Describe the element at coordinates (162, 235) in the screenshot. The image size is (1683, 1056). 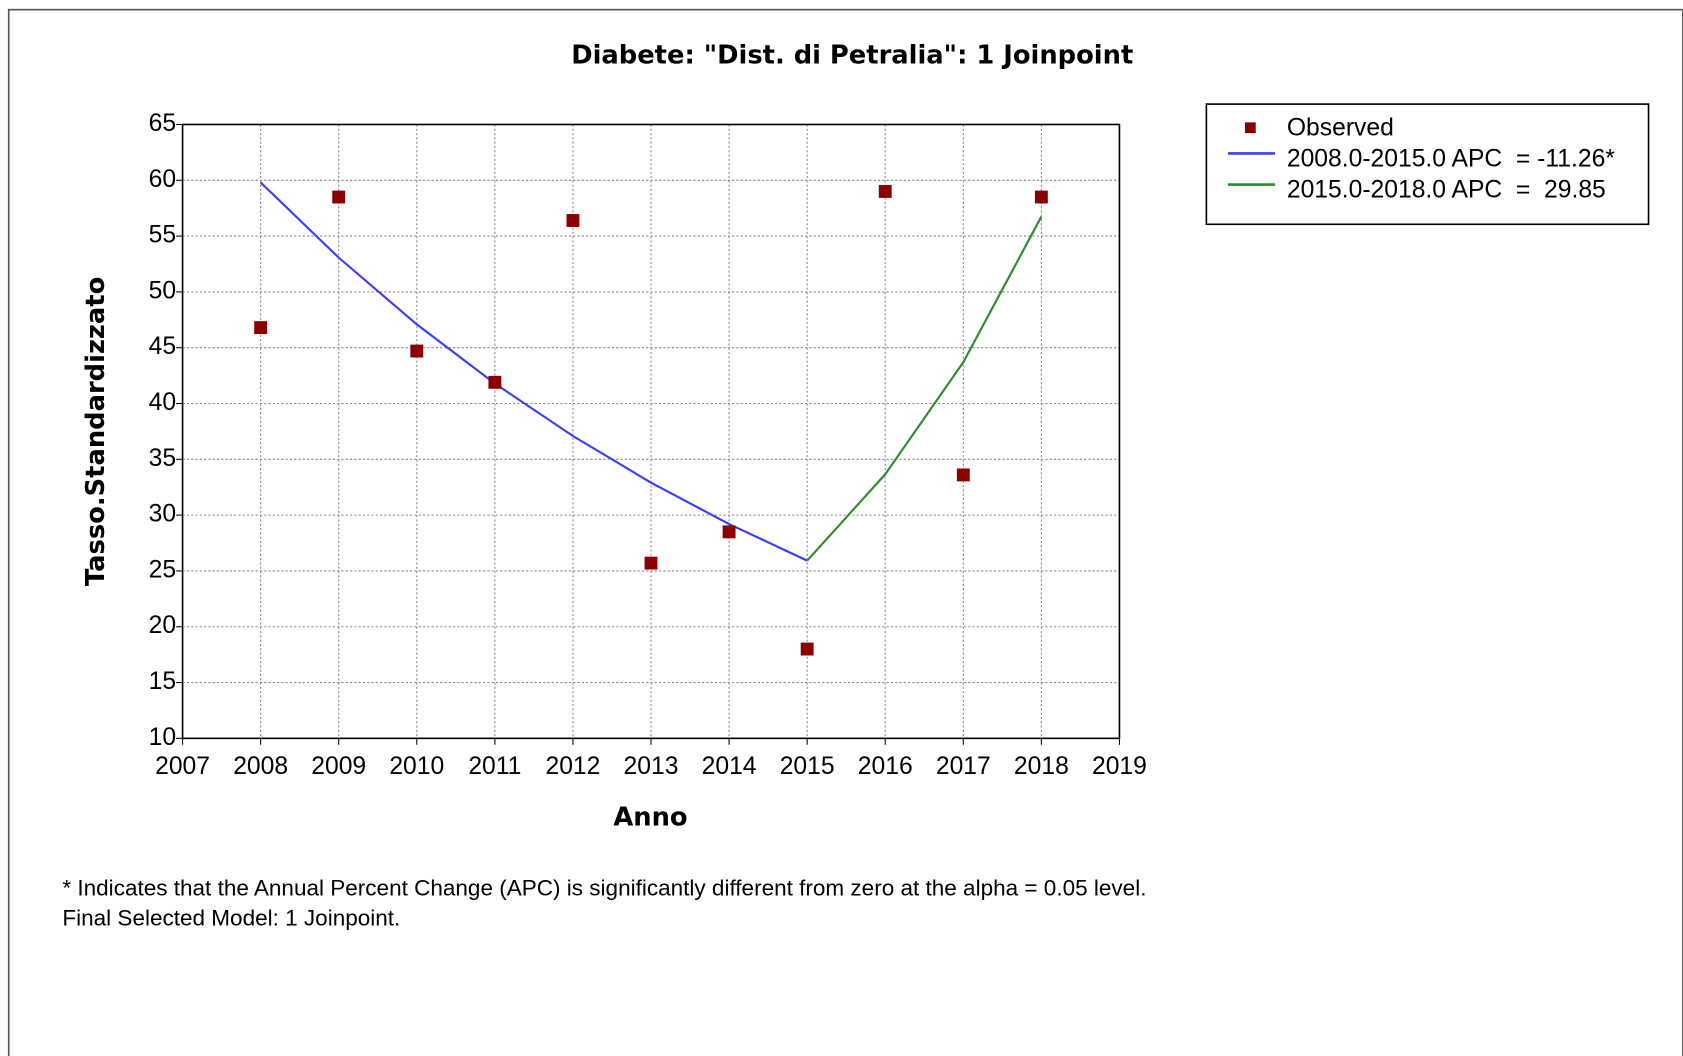
I see `y-tick-label: 55` at that location.